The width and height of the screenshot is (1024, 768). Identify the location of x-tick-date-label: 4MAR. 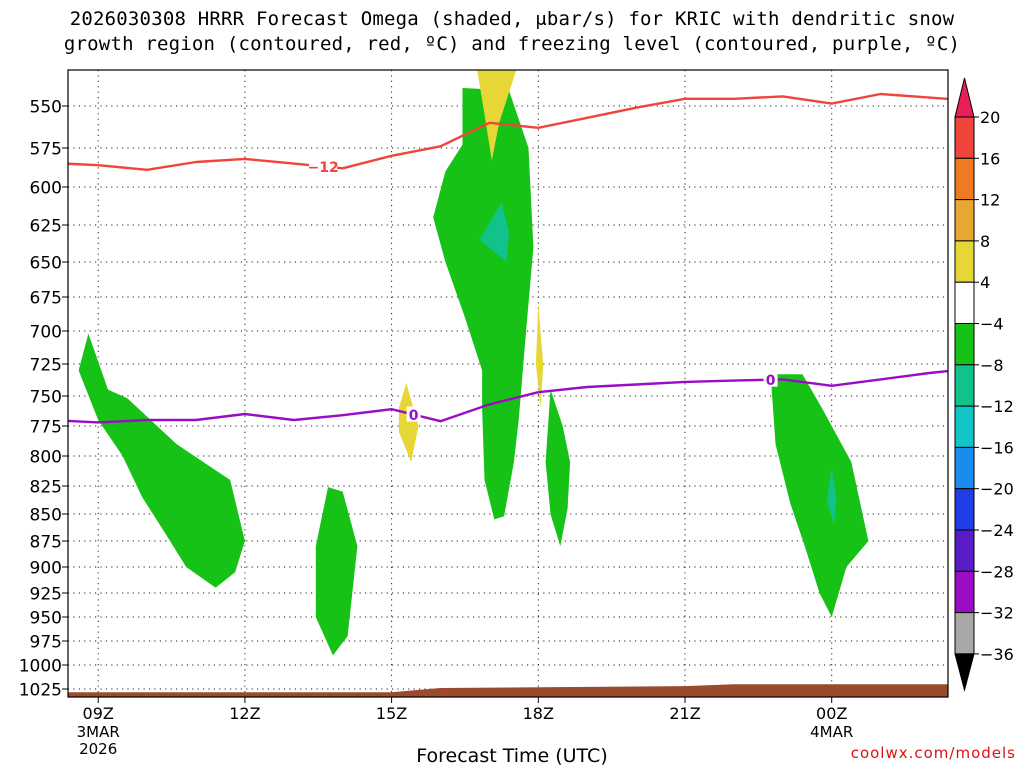
(831, 732).